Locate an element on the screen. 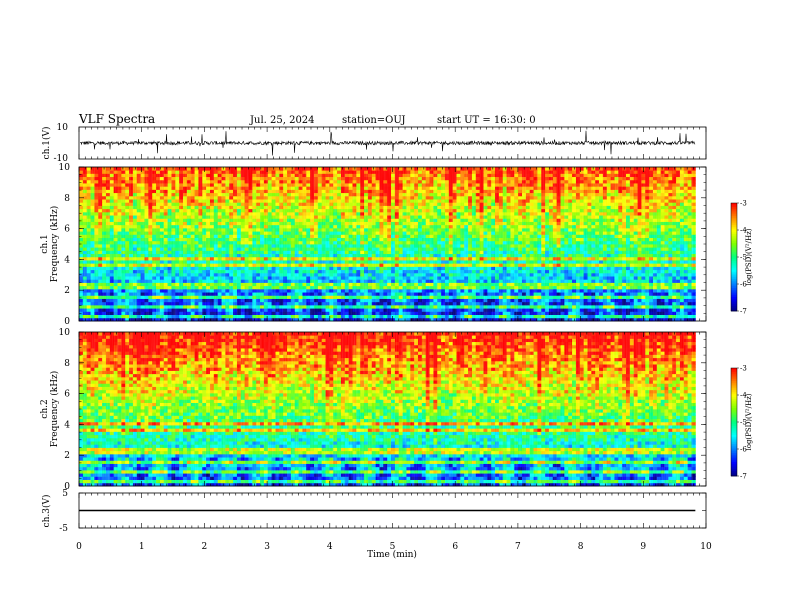  header-date: Jul. 25, 2024 is located at coordinates (282, 120).